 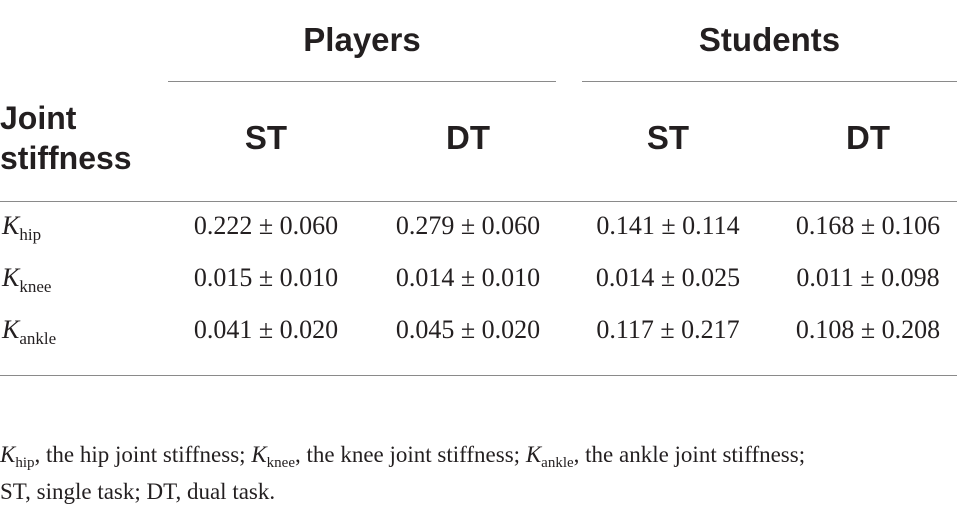 I want to click on header-rule, so click(x=478, y=201).